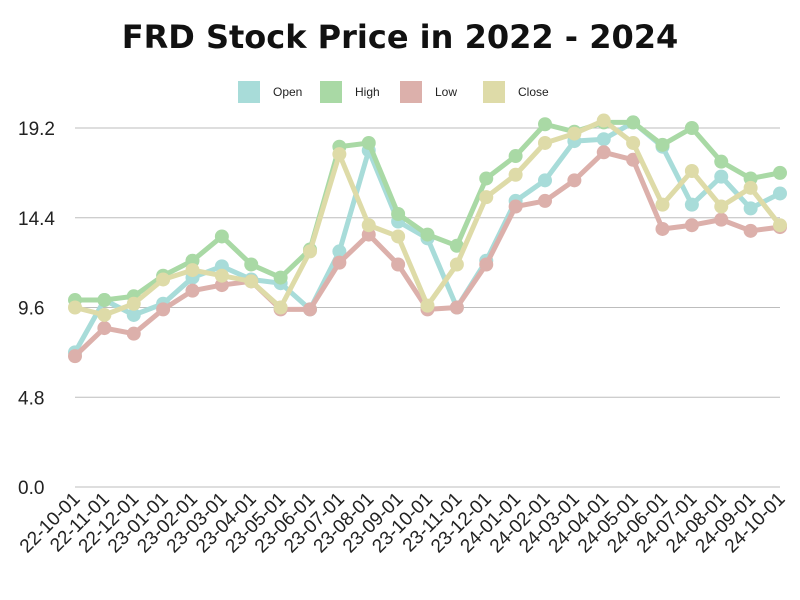  I want to click on y-tick-label: 19.2, so click(36, 129).